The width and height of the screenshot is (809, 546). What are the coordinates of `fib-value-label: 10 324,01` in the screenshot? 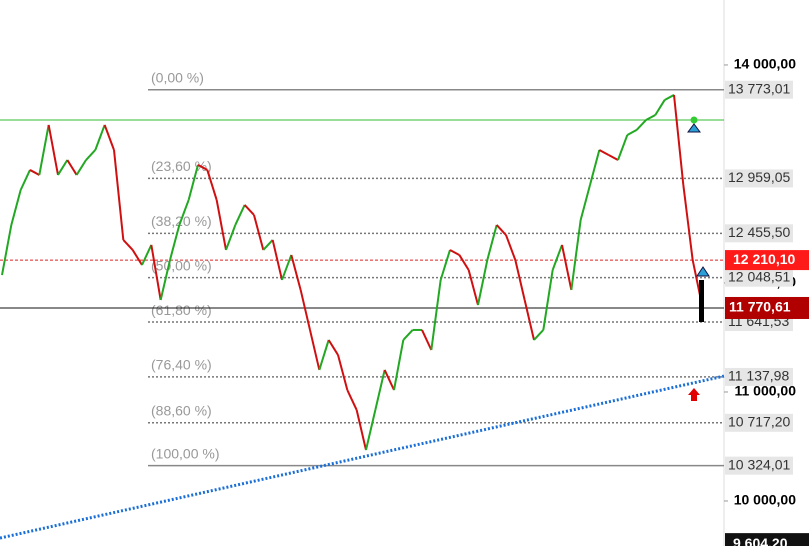 It's located at (759, 464).